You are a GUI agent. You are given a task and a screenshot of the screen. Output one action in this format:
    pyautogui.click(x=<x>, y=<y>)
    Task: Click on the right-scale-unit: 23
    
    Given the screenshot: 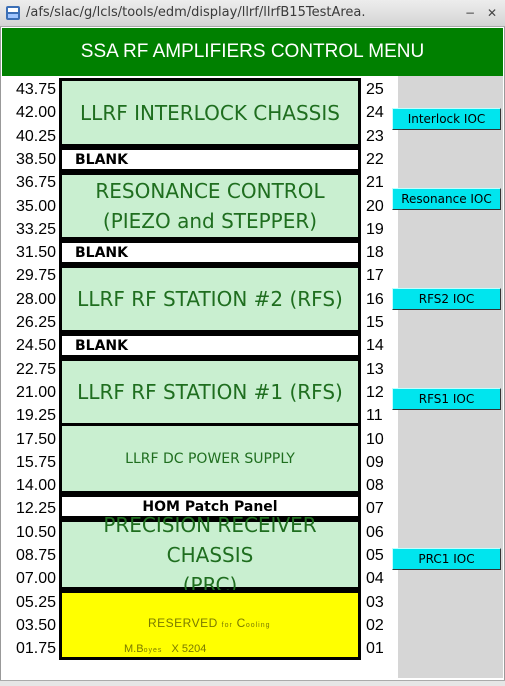 What is the action you would take?
    pyautogui.click(x=375, y=136)
    